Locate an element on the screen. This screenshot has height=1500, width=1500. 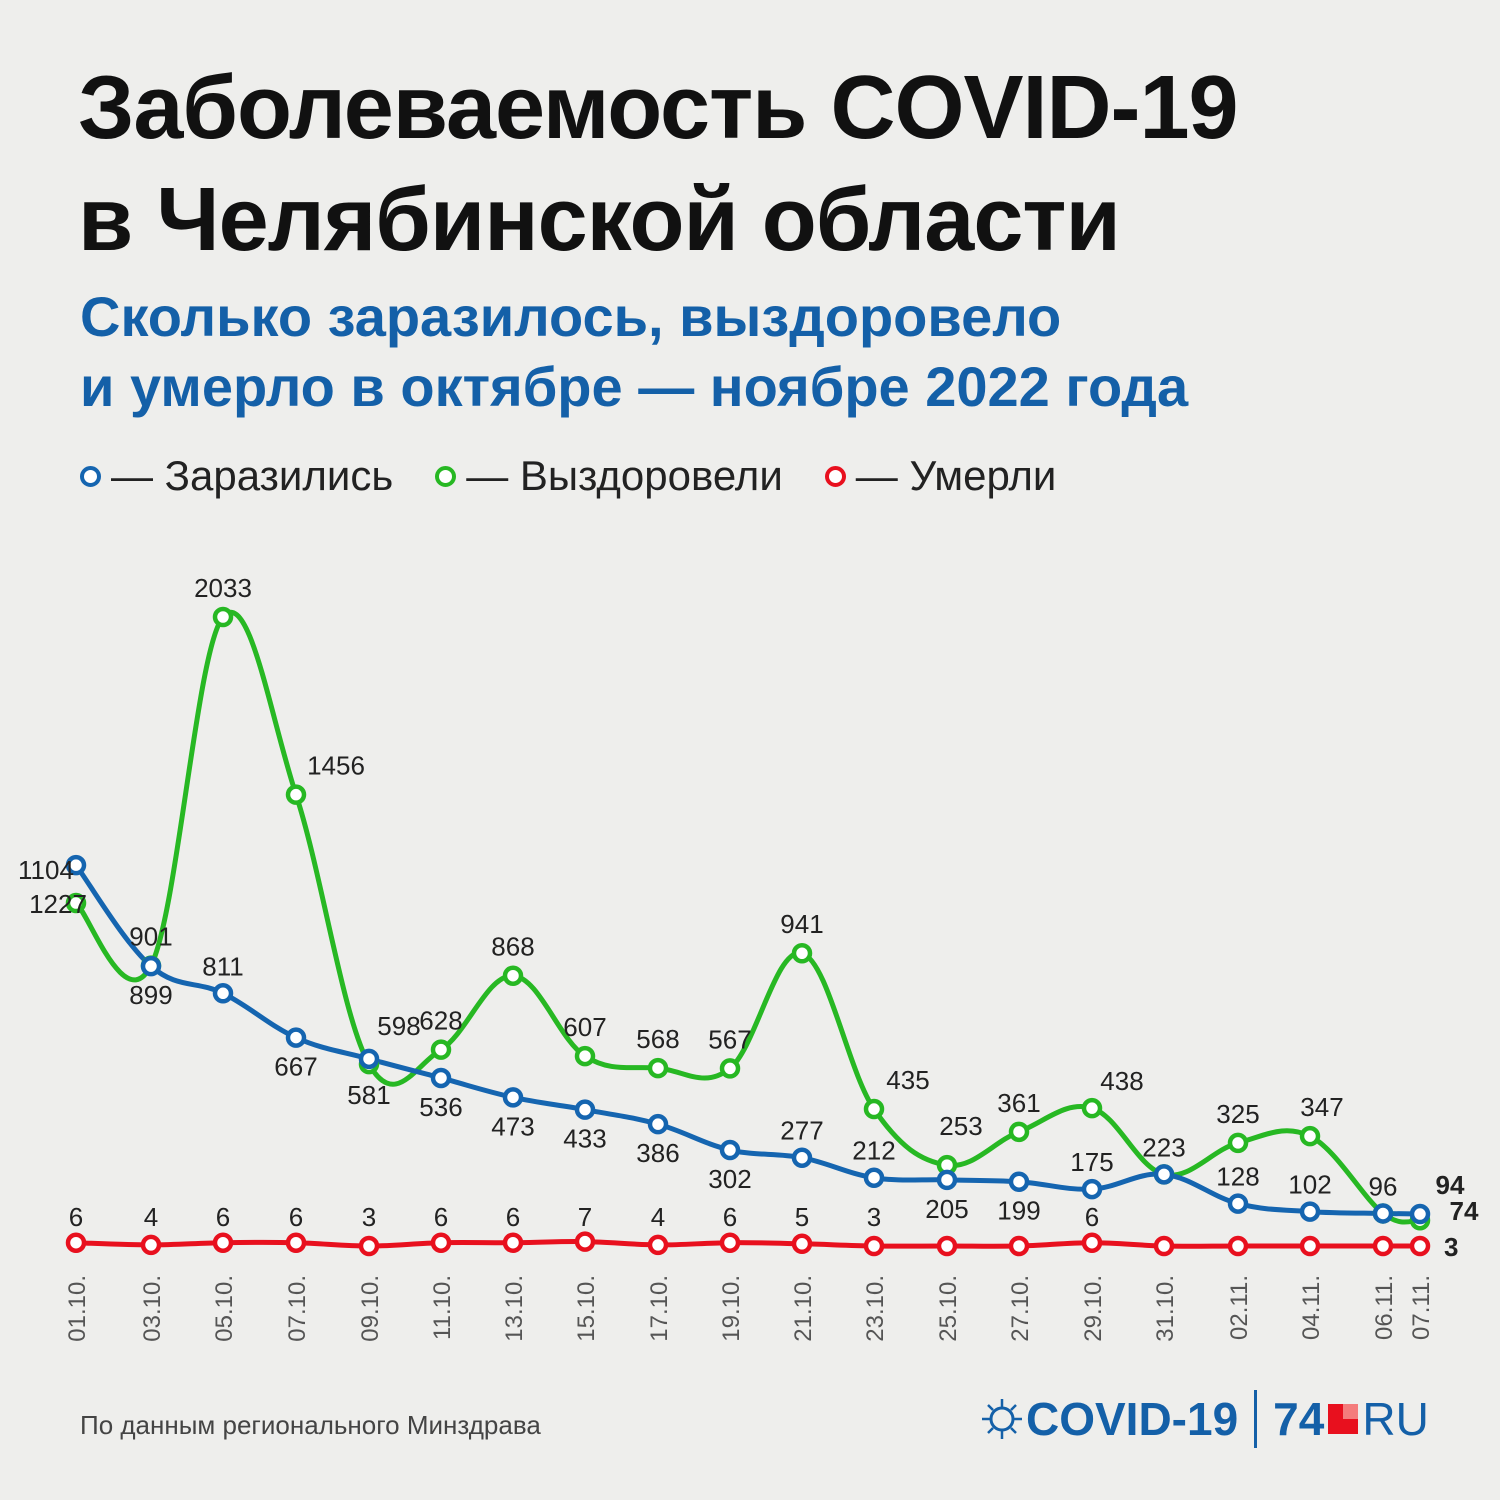
x-tick-label-16: 02.11. is located at coordinates (1239, 1307).